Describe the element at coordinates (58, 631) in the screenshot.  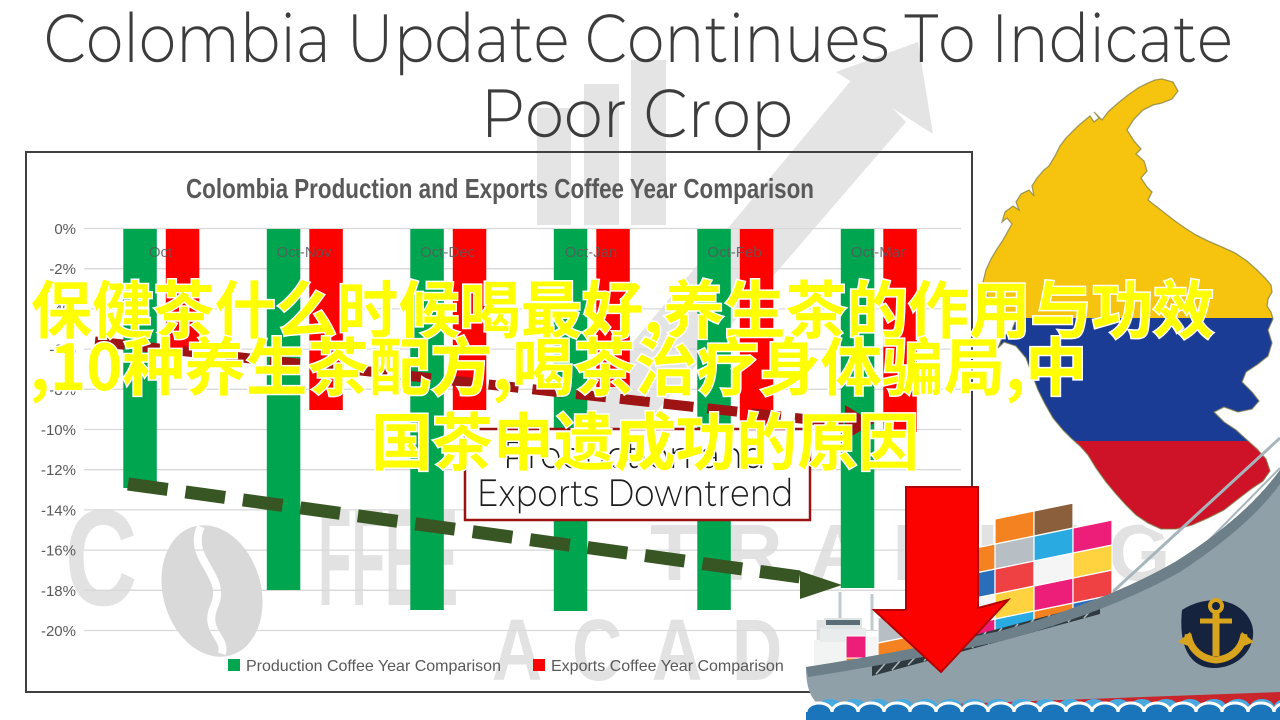
I see `svg-text: -20%` at that location.